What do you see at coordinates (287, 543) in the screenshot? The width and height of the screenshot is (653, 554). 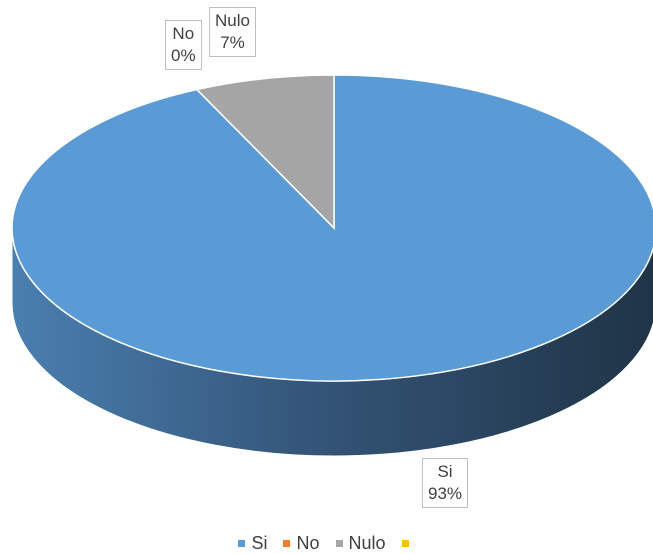 I see `legend-swatch-no` at bounding box center [287, 543].